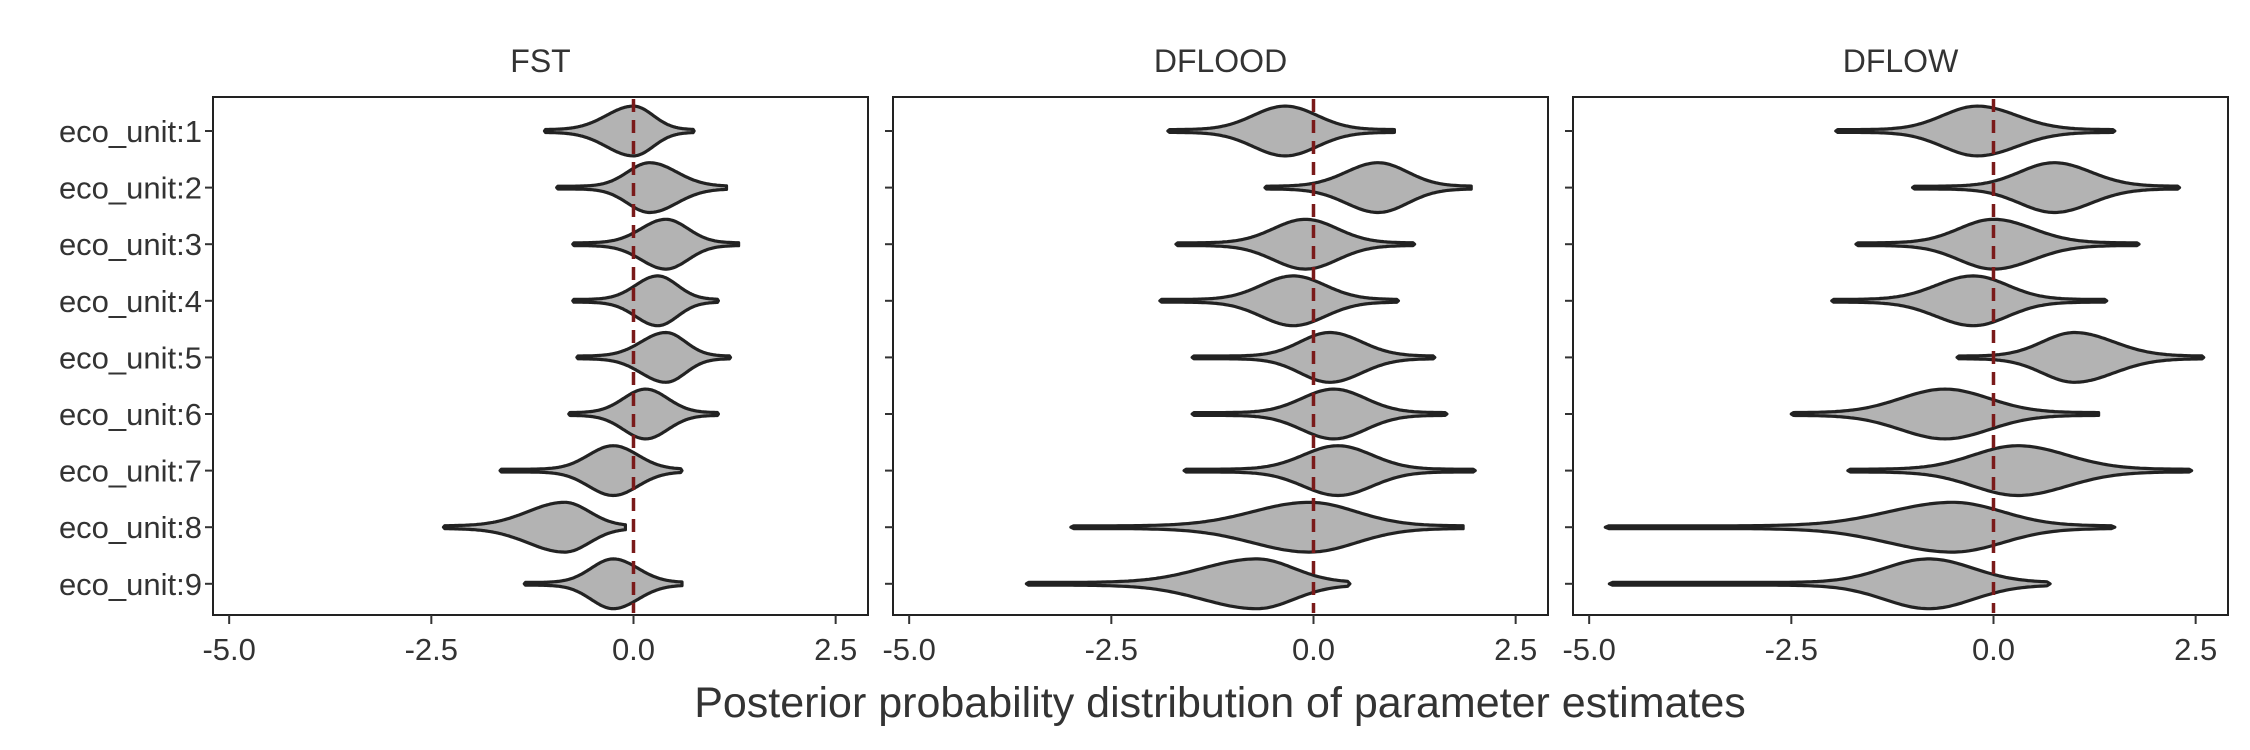 The width and height of the screenshot is (2250, 750). I want to click on y-tick-label: eco_unit:5, so click(130, 357).